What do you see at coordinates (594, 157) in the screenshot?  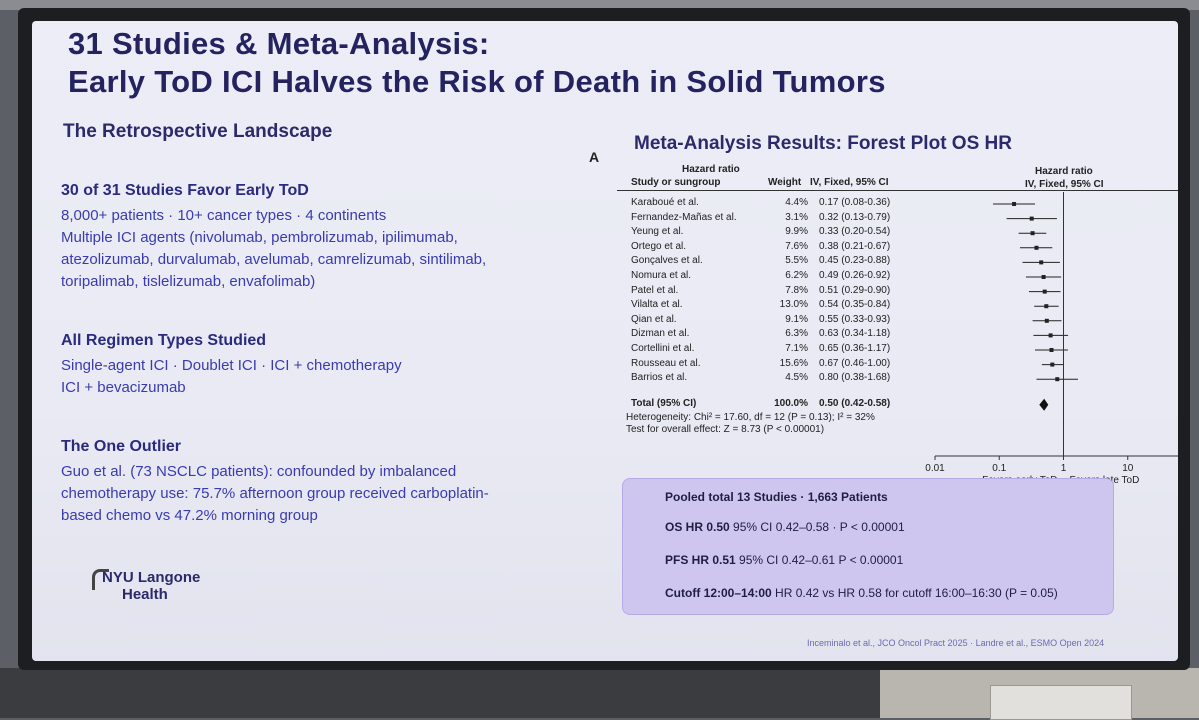 I see `forest-panel-label: A` at bounding box center [594, 157].